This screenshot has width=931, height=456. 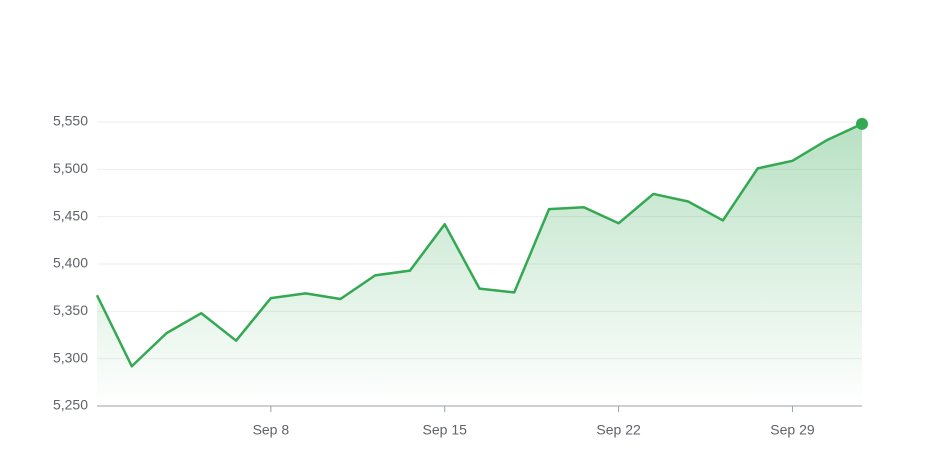 What do you see at coordinates (862, 123) in the screenshot?
I see `last-point` at bounding box center [862, 123].